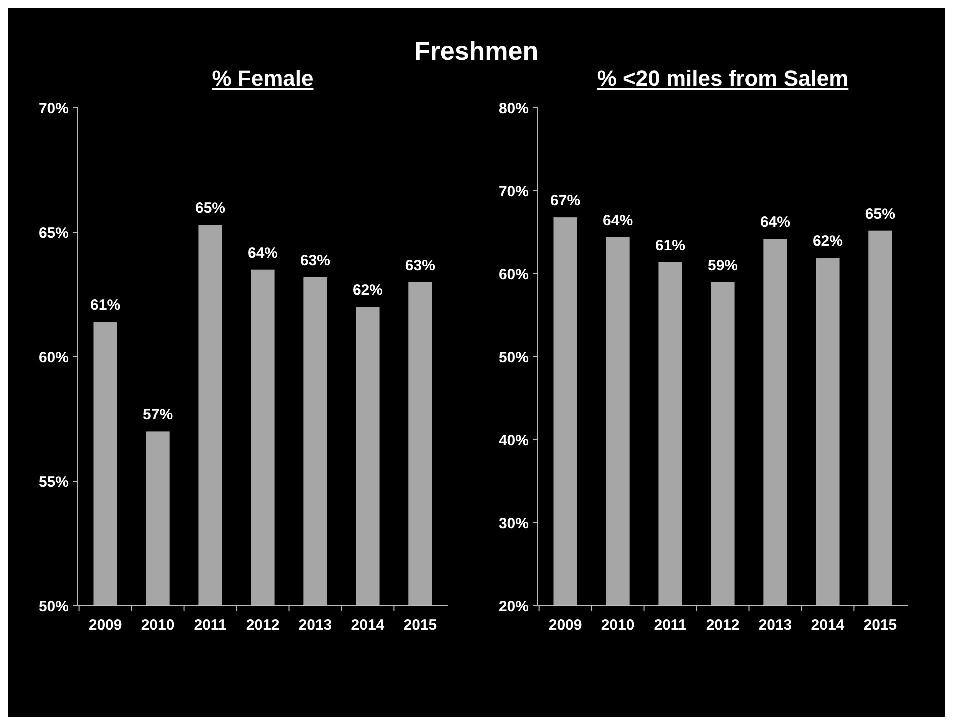 The height and width of the screenshot is (725, 953). I want to click on y-tick-label: 20%, so click(513, 607).